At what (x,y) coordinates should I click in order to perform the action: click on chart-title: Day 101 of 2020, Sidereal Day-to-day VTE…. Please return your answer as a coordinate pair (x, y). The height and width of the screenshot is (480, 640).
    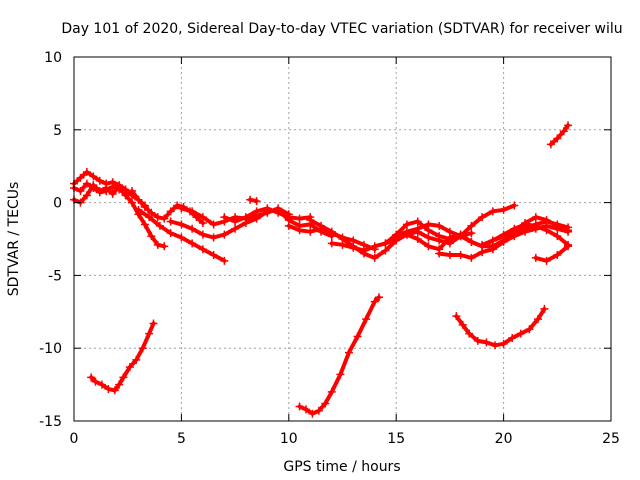
    Looking at the image, I should click on (341, 29).